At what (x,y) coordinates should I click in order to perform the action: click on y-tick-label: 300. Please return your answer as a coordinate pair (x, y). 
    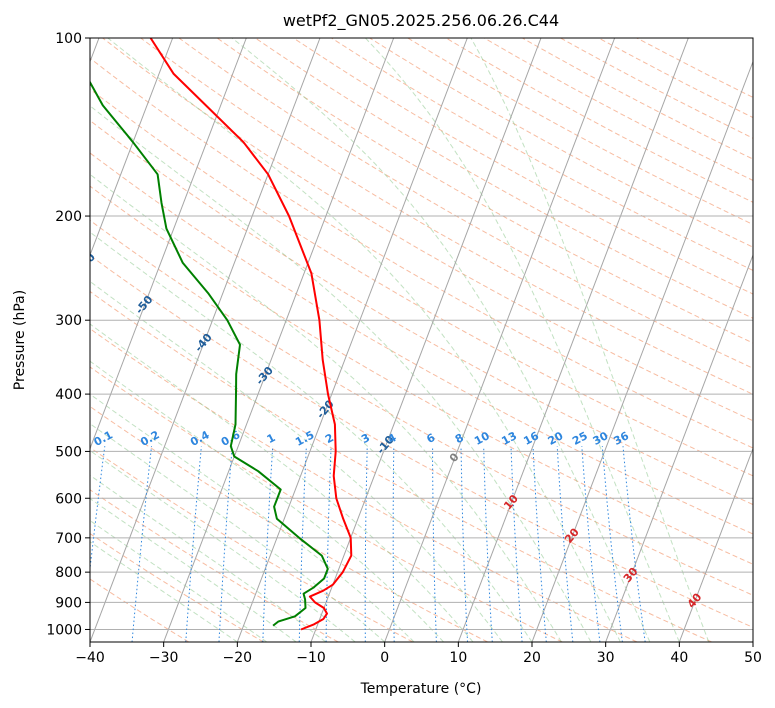
    Looking at the image, I should click on (68, 321).